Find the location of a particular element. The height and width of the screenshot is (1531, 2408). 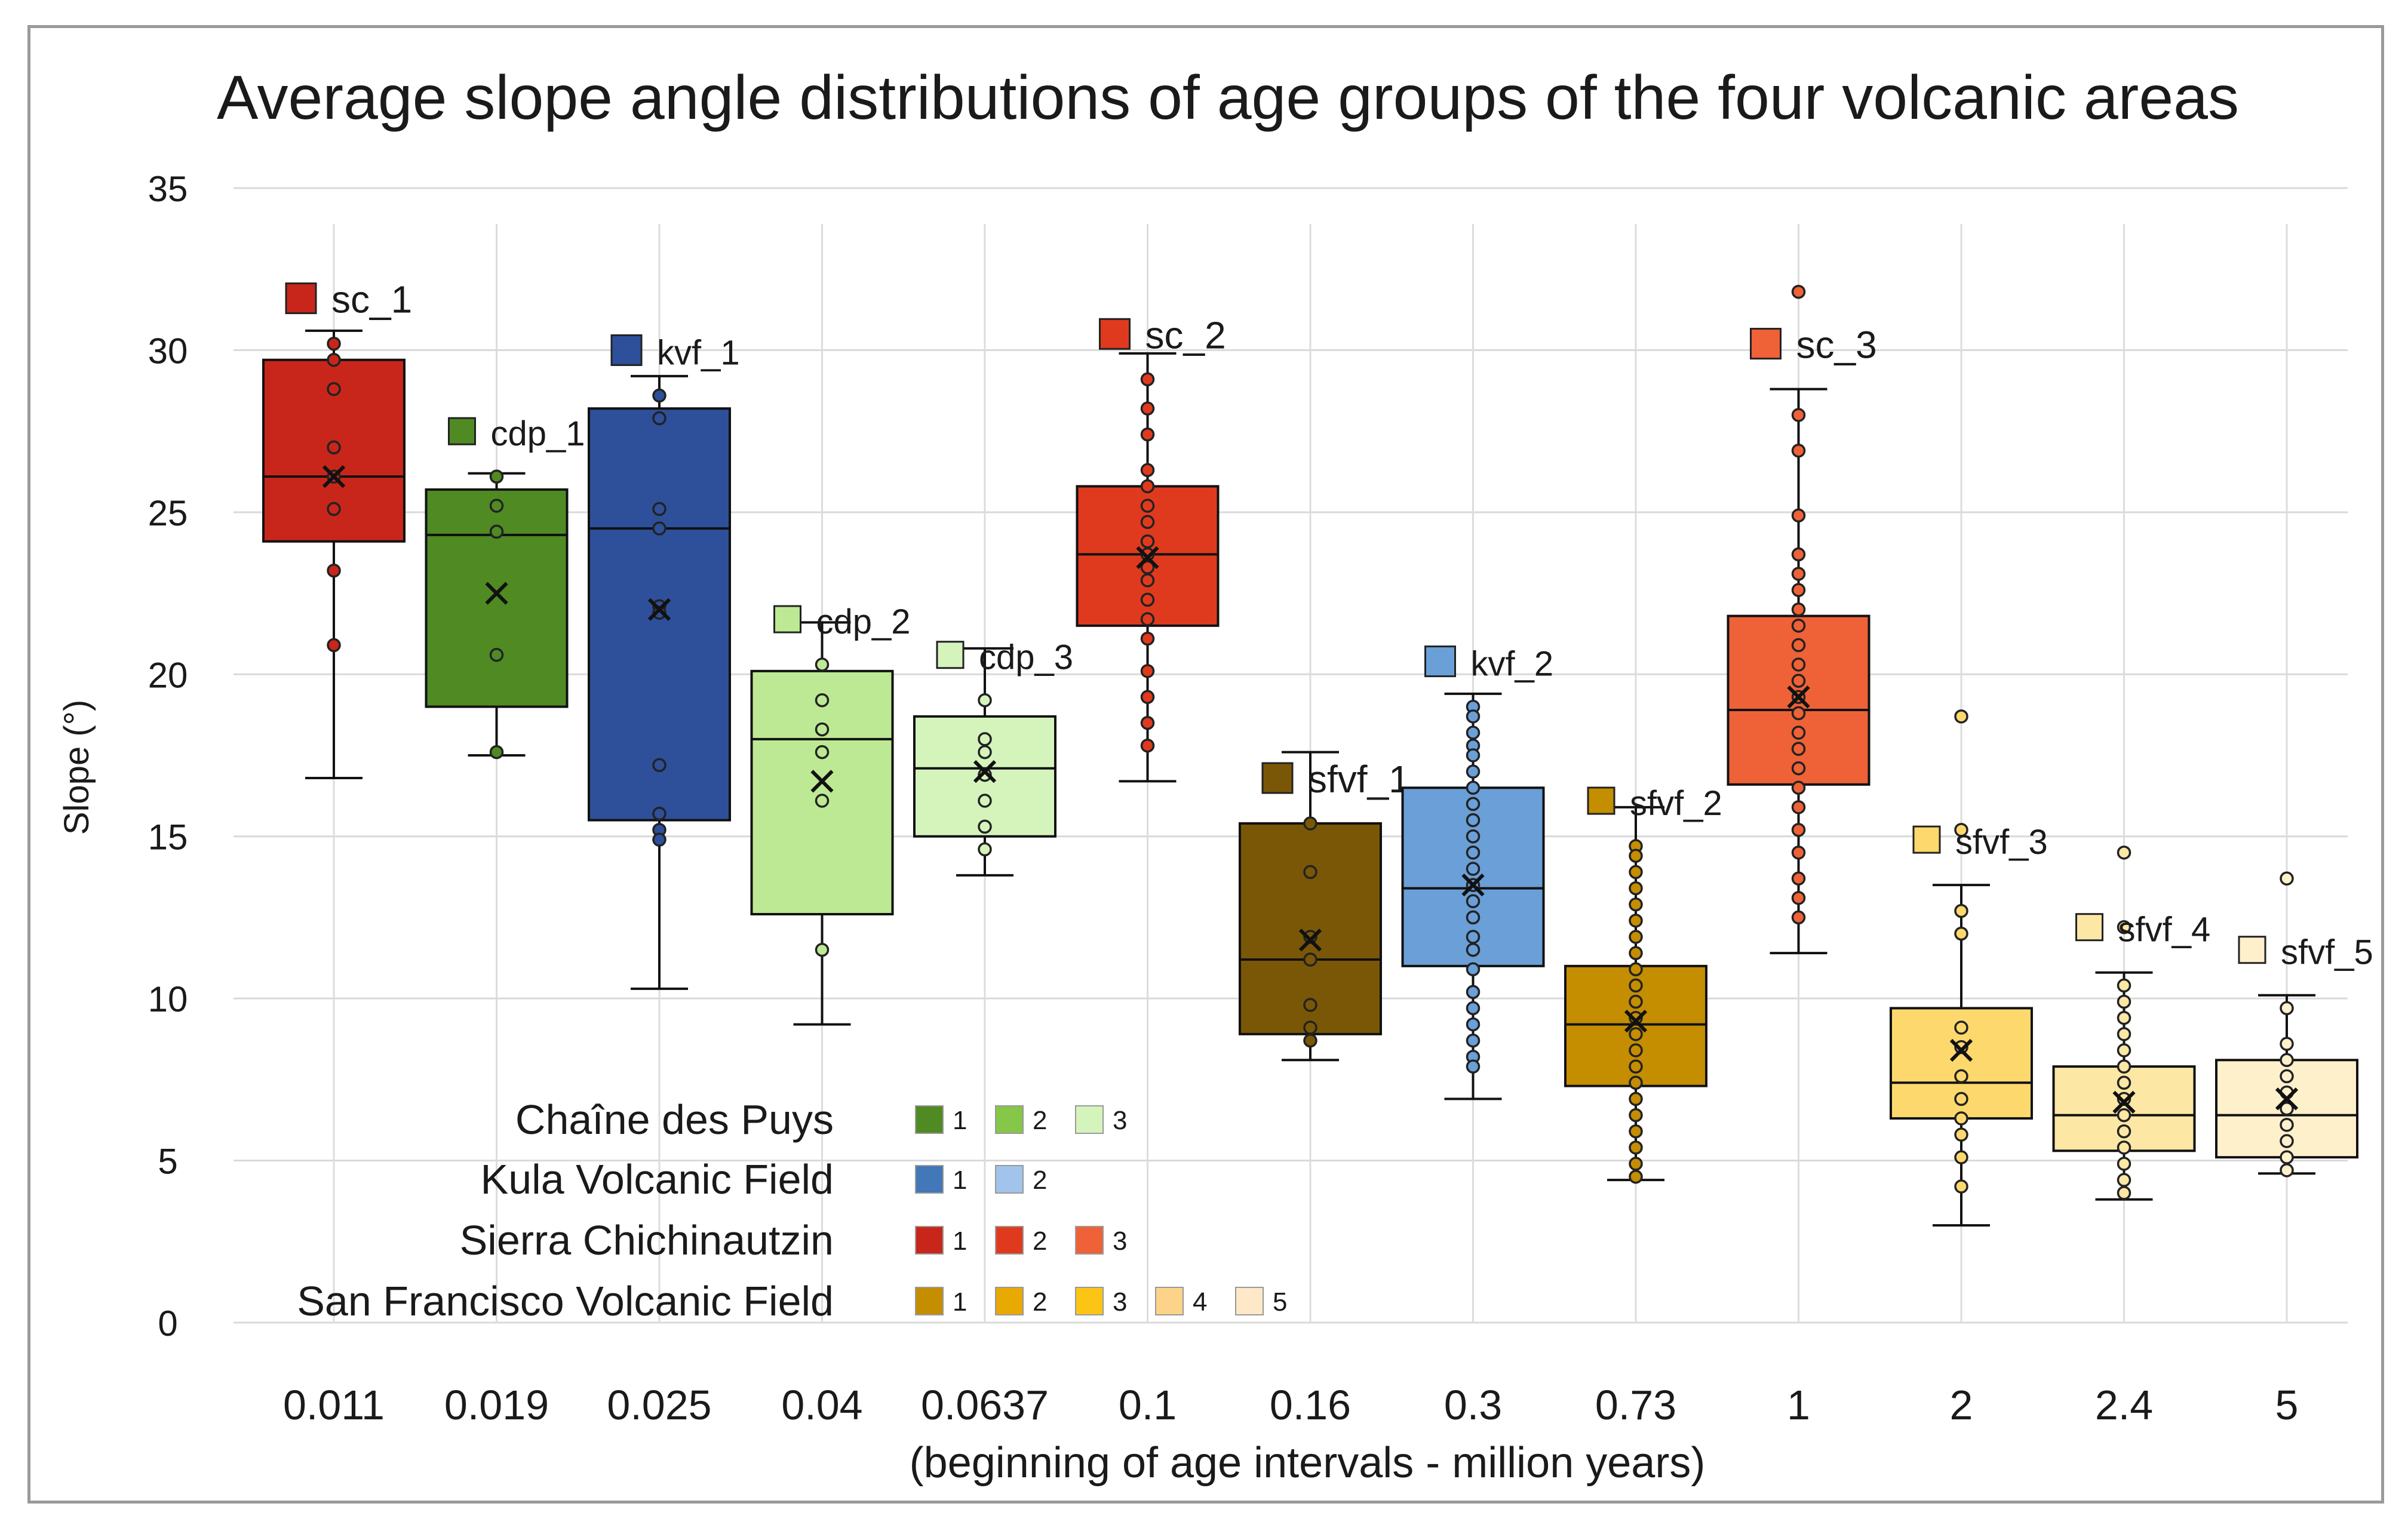

x-tick-label: 0.011 is located at coordinates (334, 1405).